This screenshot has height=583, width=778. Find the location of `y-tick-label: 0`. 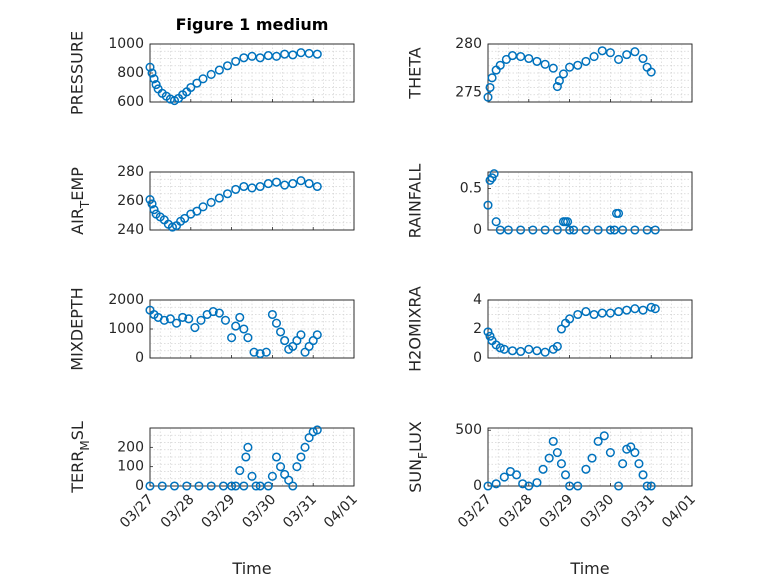

y-tick-label: 0 is located at coordinates (477, 230).